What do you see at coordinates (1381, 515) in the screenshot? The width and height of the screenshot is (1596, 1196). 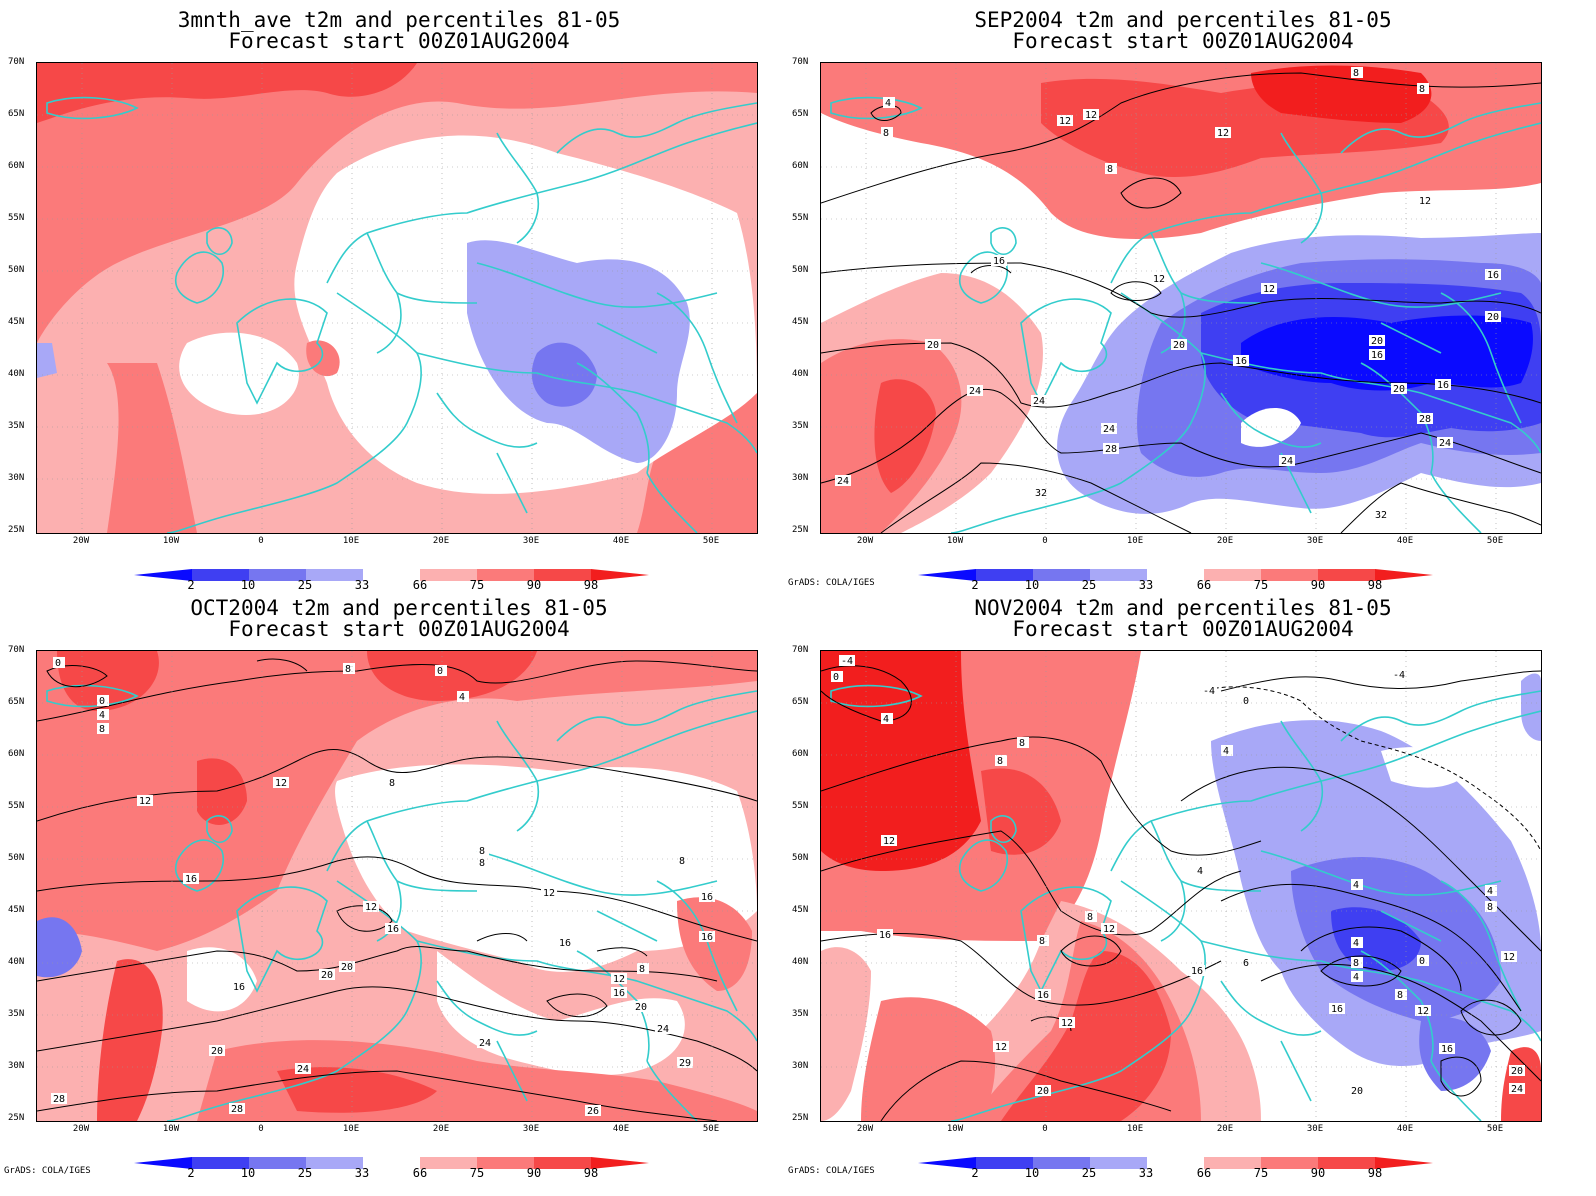 I see `contour-label: 32` at bounding box center [1381, 515].